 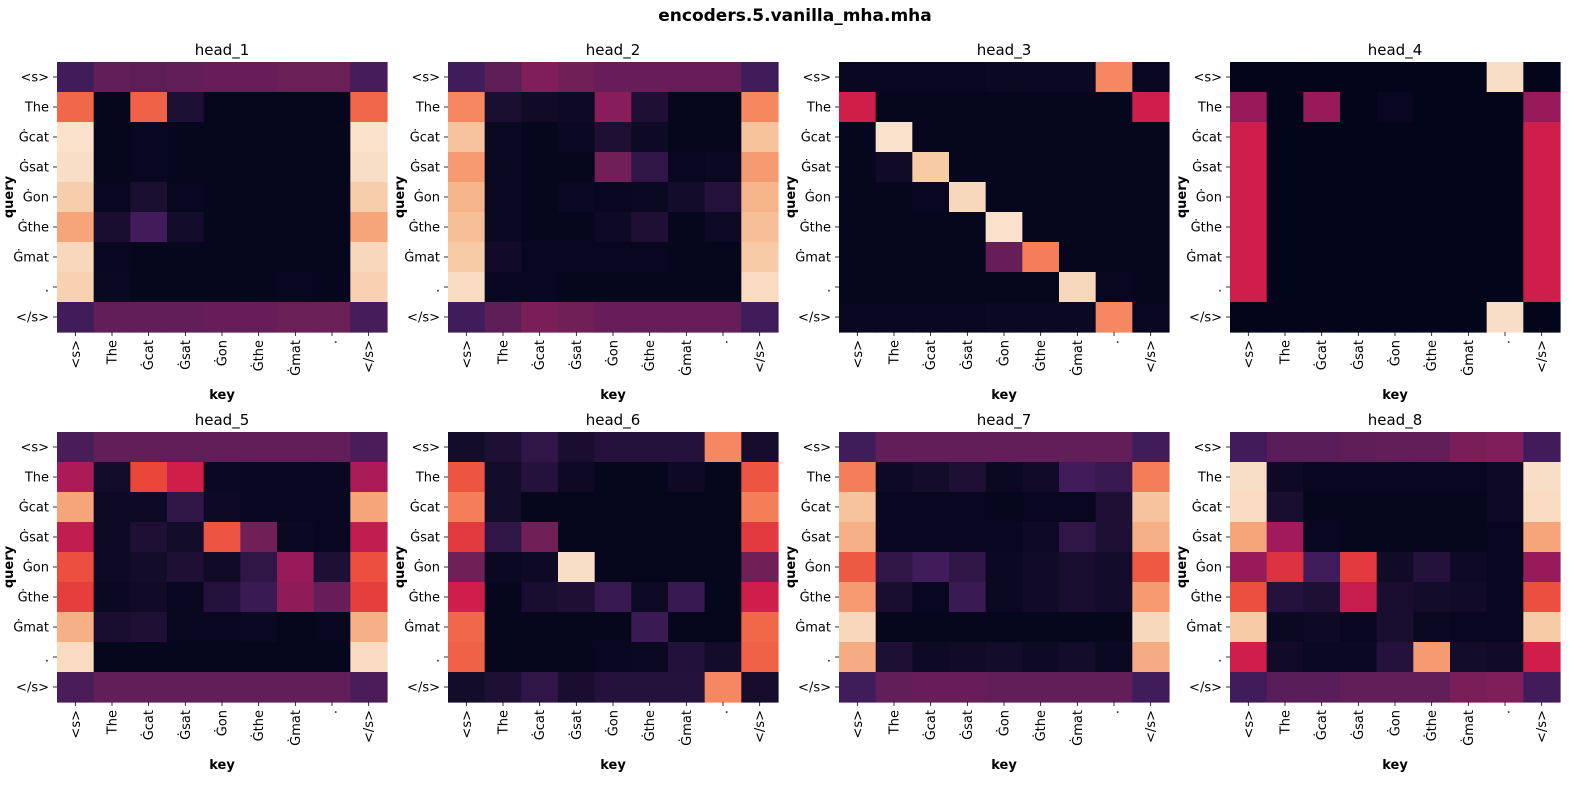 I want to click on y-tick-label: Ġthe, so click(x=424, y=597).